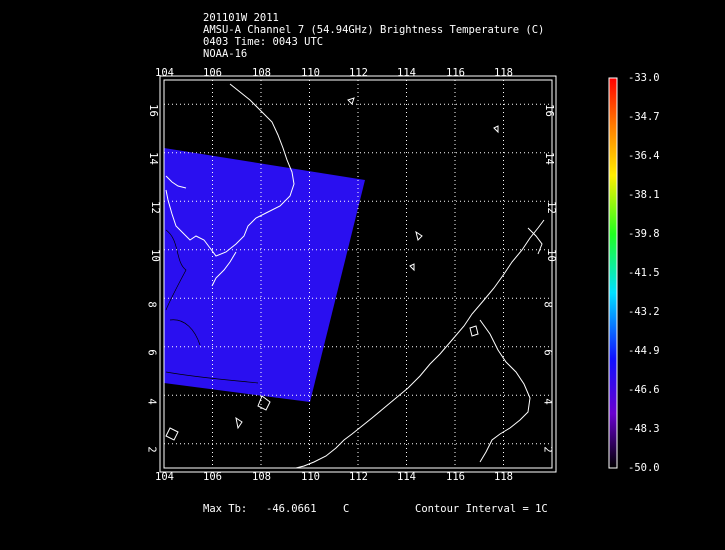  What do you see at coordinates (644, 117) in the screenshot?
I see `colorbar-label: -34.7` at bounding box center [644, 117].